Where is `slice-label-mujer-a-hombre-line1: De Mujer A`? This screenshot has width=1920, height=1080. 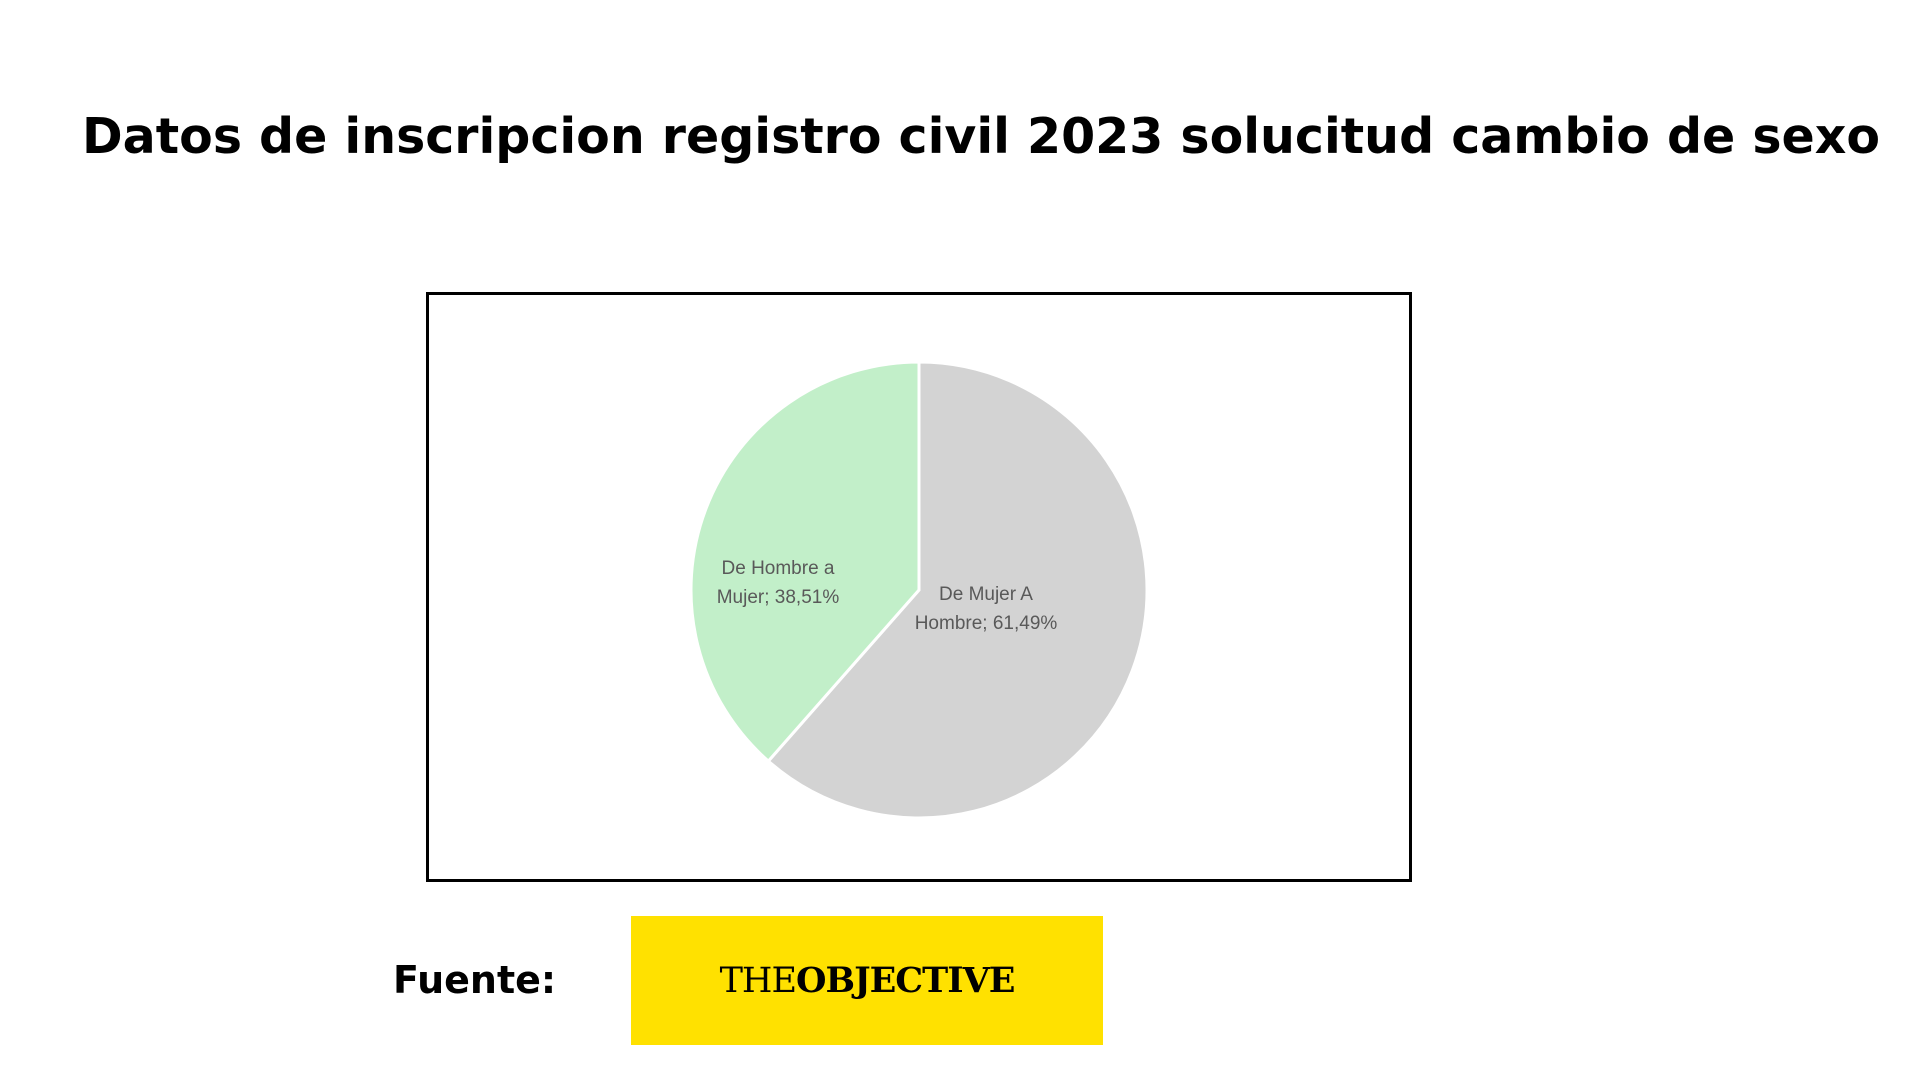 slice-label-mujer-a-hombre-line1: De Mujer A is located at coordinates (986, 594).